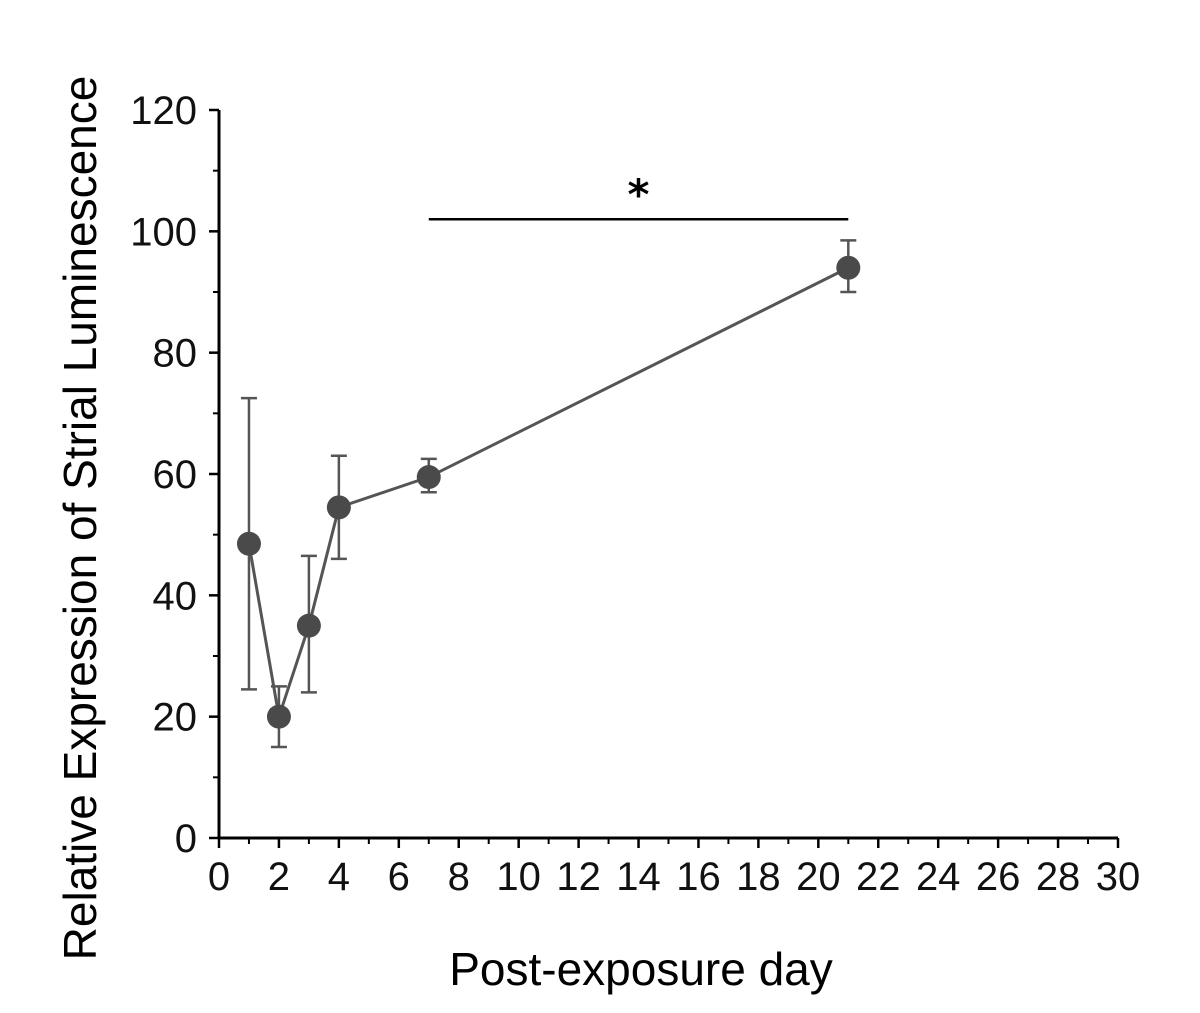  I want to click on x-tick-label: 10, so click(518, 877).